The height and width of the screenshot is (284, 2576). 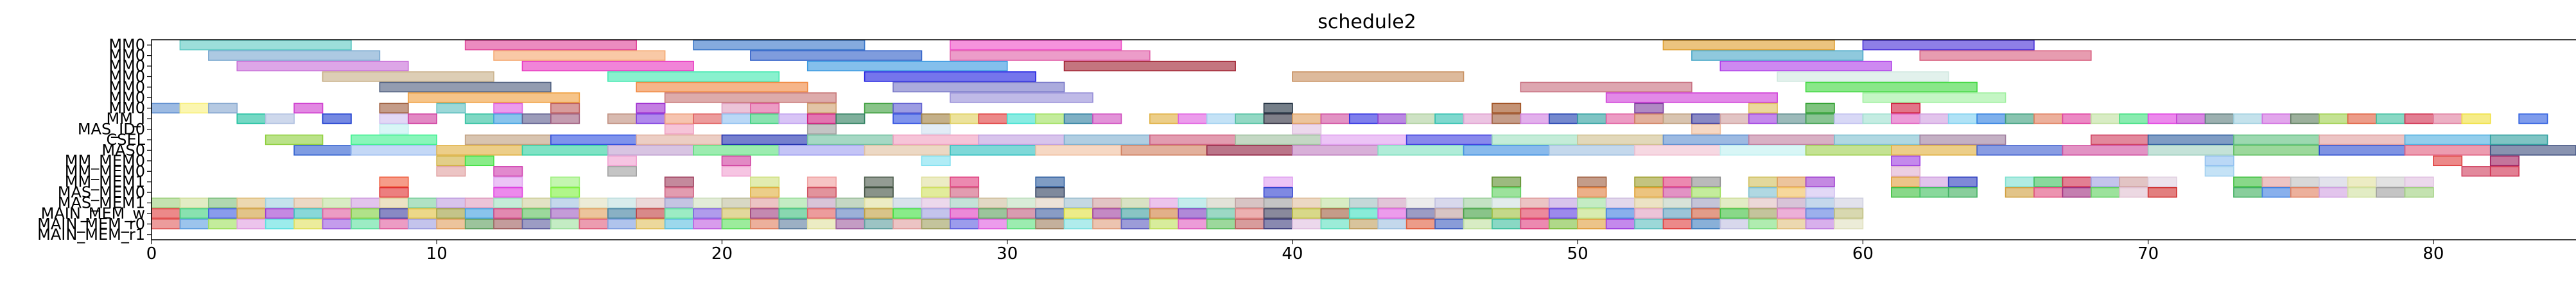 What do you see at coordinates (105, 171) in the screenshot?
I see `y-tick-label: MM_MEM0` at bounding box center [105, 171].